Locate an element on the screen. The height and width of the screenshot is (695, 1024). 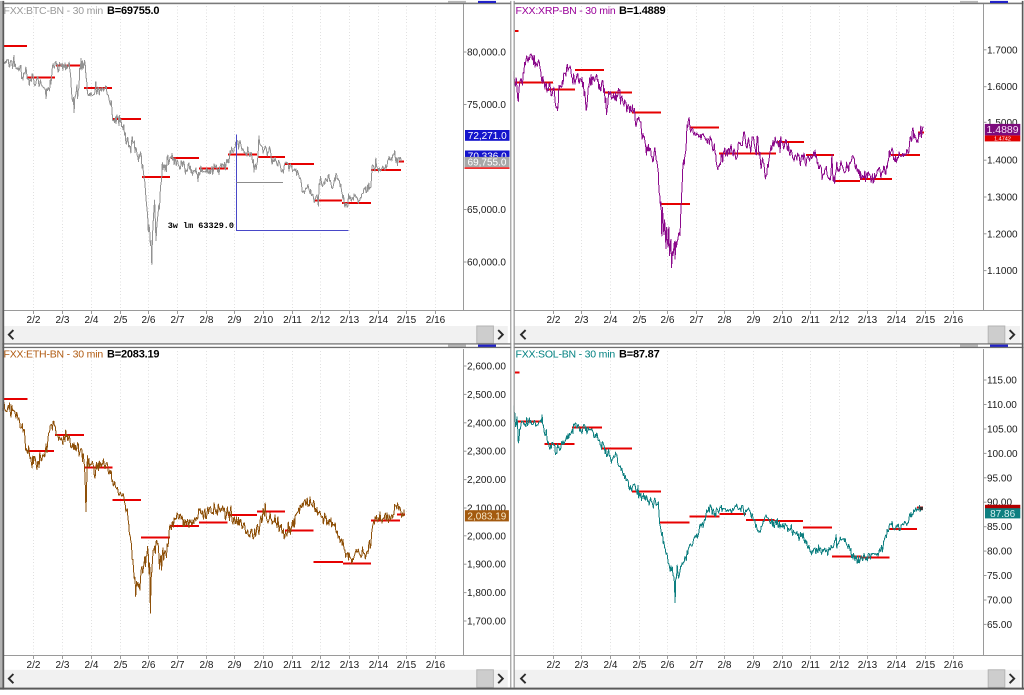
svg-text: FXX:SOL-BN - 30 min is located at coordinates (566, 355).